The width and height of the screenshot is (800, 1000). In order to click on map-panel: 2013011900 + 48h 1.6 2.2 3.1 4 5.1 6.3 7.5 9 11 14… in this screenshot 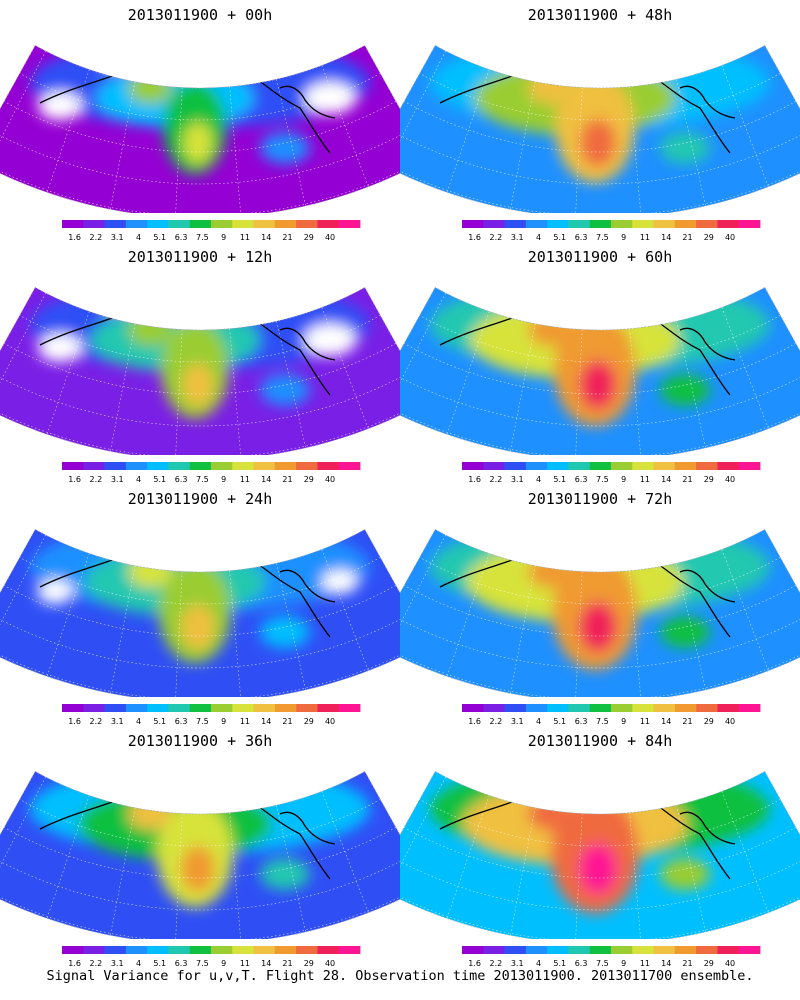, I will do `click(600, 121)`.